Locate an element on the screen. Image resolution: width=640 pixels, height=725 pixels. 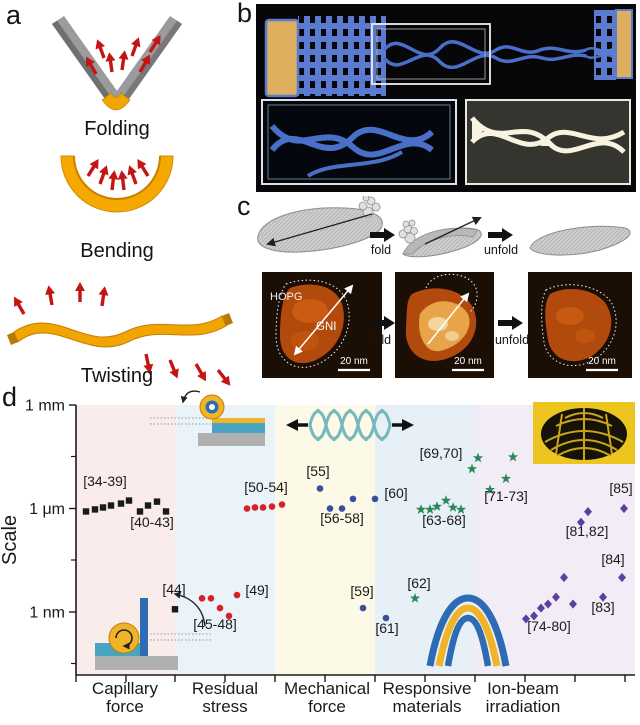
model-unfolded-sheet is located at coordinates (580, 240).